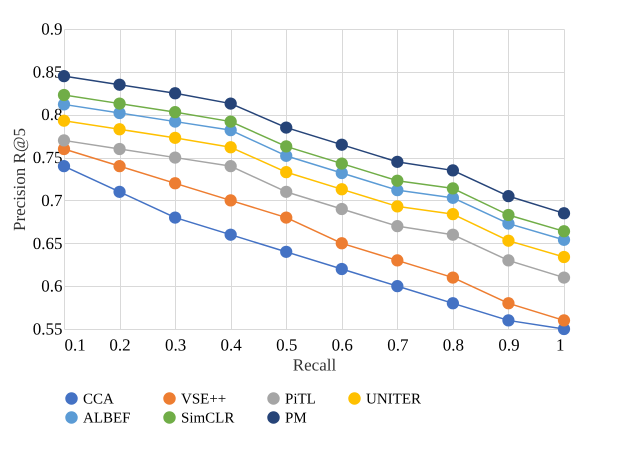 Image resolution: width=622 pixels, height=470 pixels. Describe the element at coordinates (52, 200) in the screenshot. I see `y-tick-label: 0.7` at that location.